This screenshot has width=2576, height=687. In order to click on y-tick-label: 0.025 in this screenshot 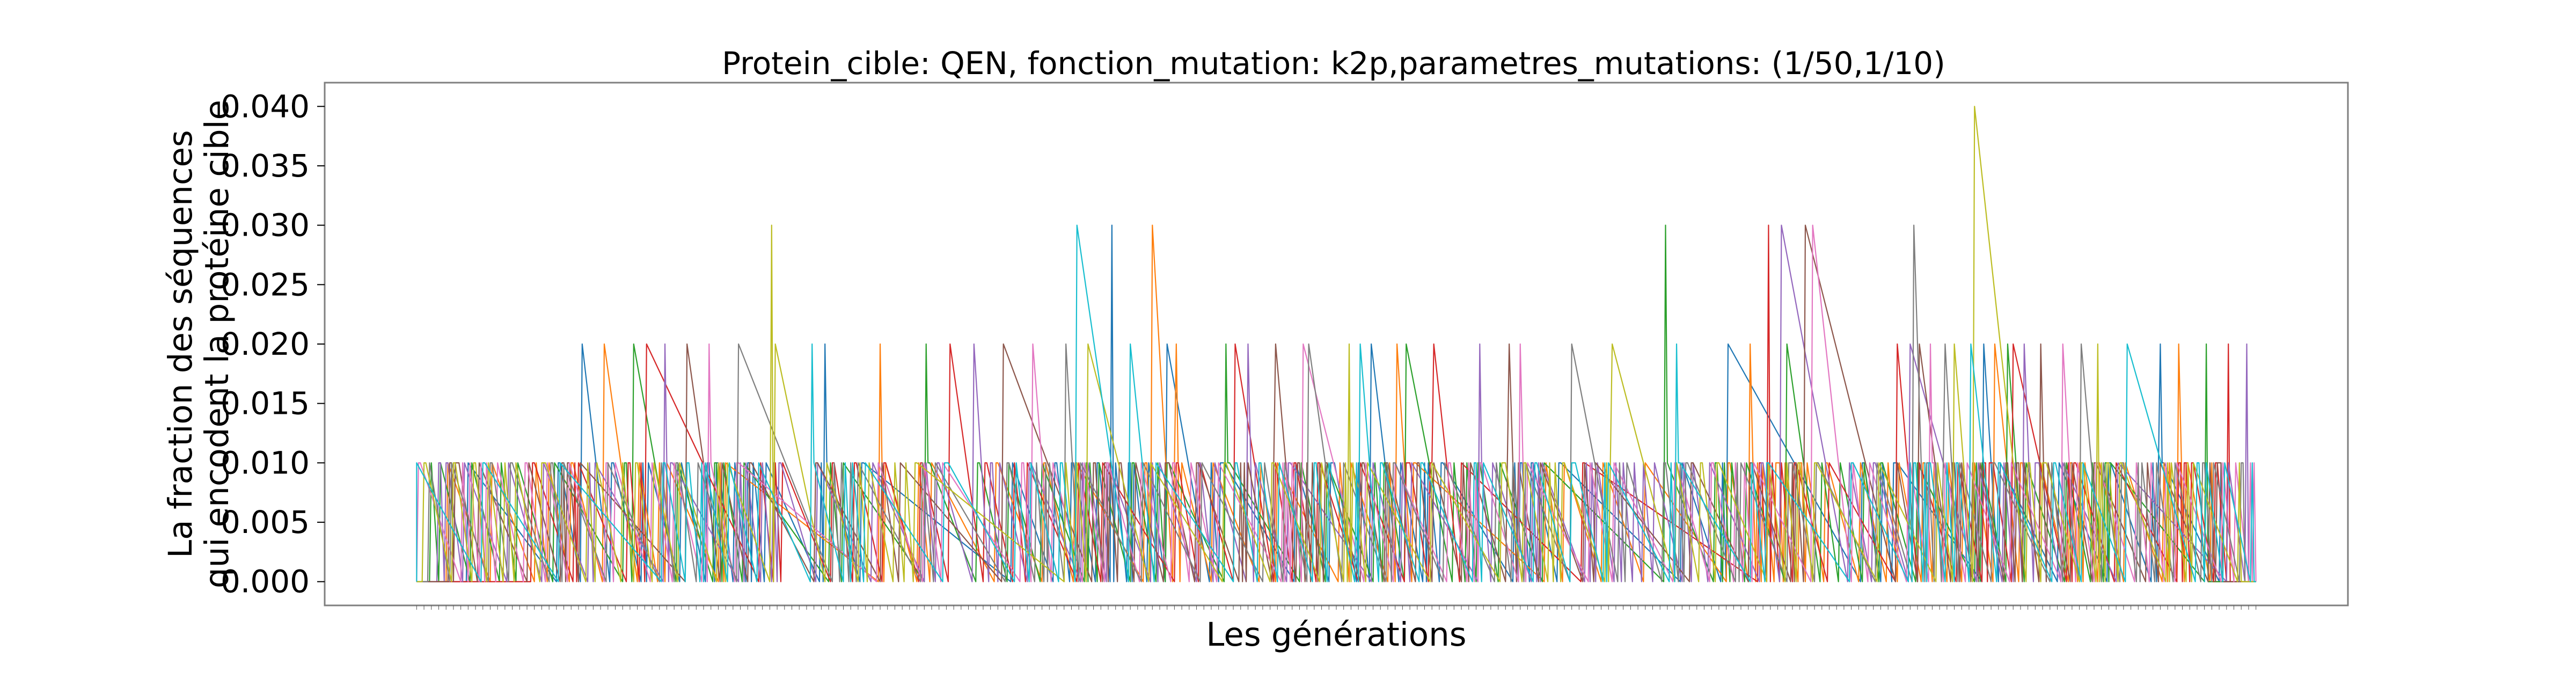, I will do `click(265, 284)`.